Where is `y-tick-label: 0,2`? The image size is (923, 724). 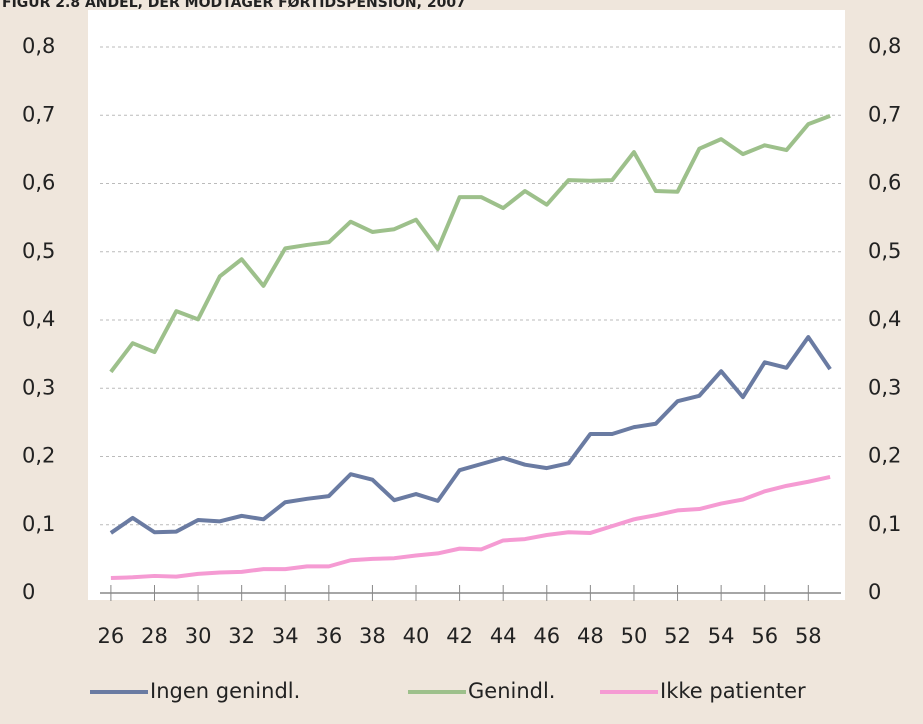 y-tick-label: 0,2 is located at coordinates (38, 456).